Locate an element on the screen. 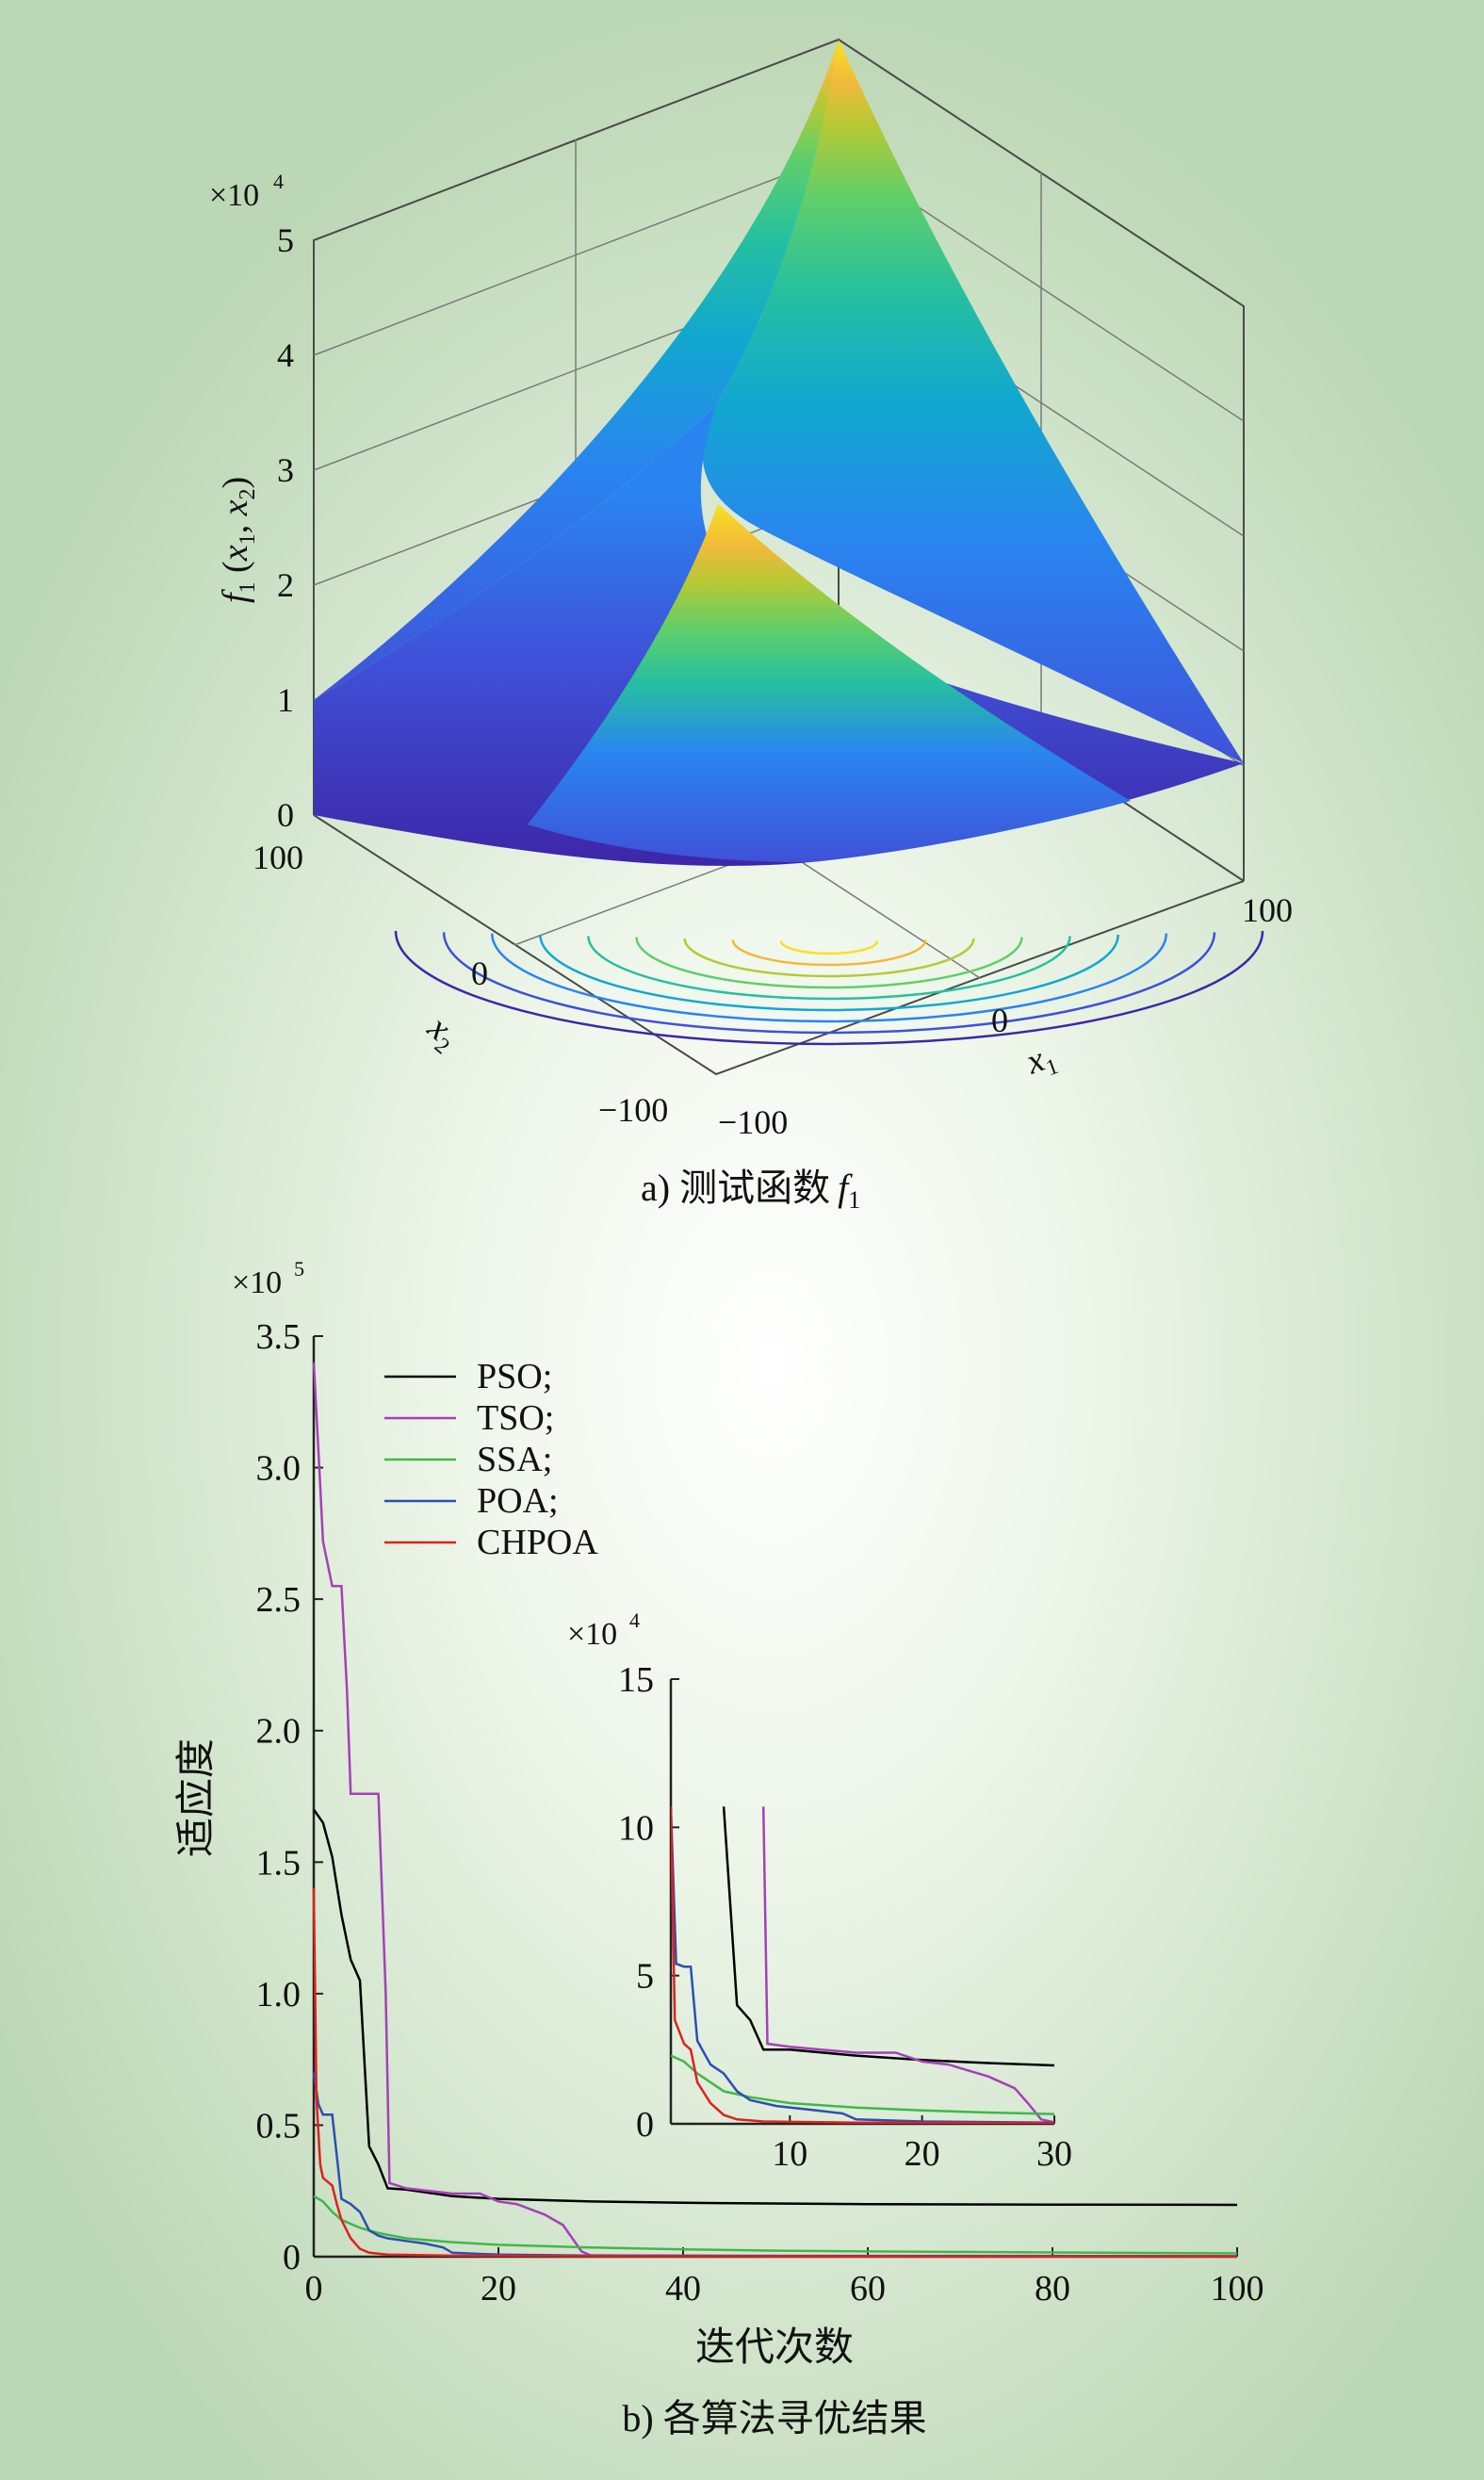 Image resolution: width=1484 pixels, height=2480 pixels. inset-y-tick-label: 10 is located at coordinates (636, 1828).